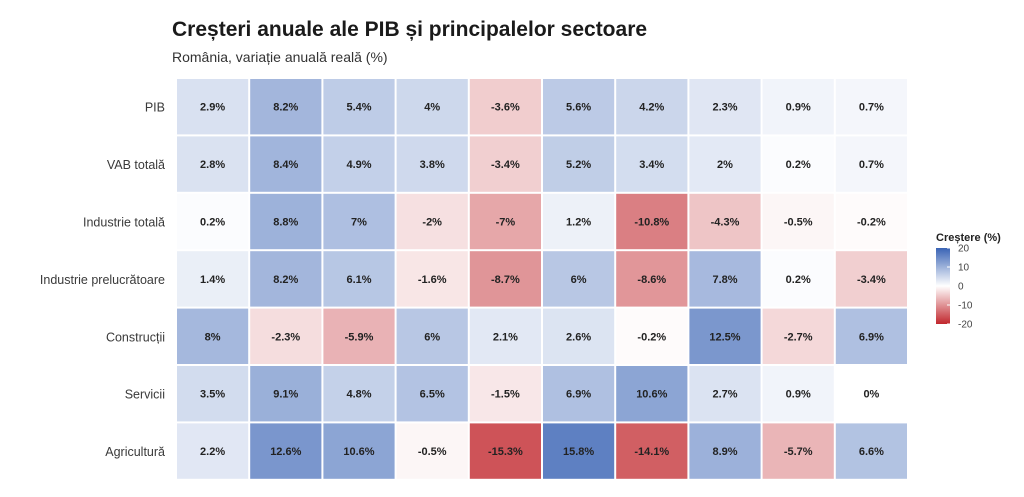 Image resolution: width=1024 pixels, height=497 pixels. I want to click on cell-value-label: 9.1%, so click(285, 395).